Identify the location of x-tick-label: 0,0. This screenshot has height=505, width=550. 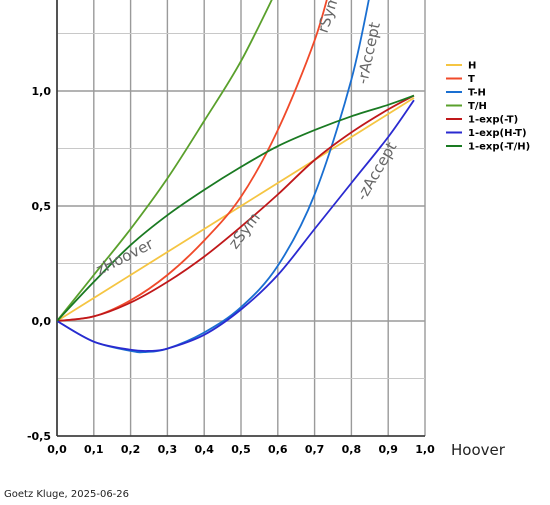
(57, 449).